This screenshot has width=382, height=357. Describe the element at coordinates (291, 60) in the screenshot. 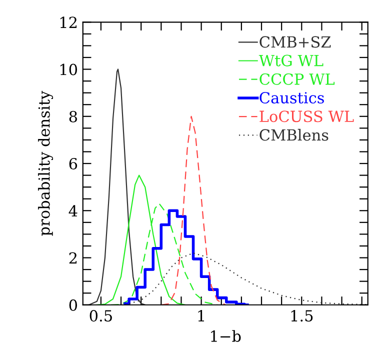

I see `legend-label: WtG WL` at that location.